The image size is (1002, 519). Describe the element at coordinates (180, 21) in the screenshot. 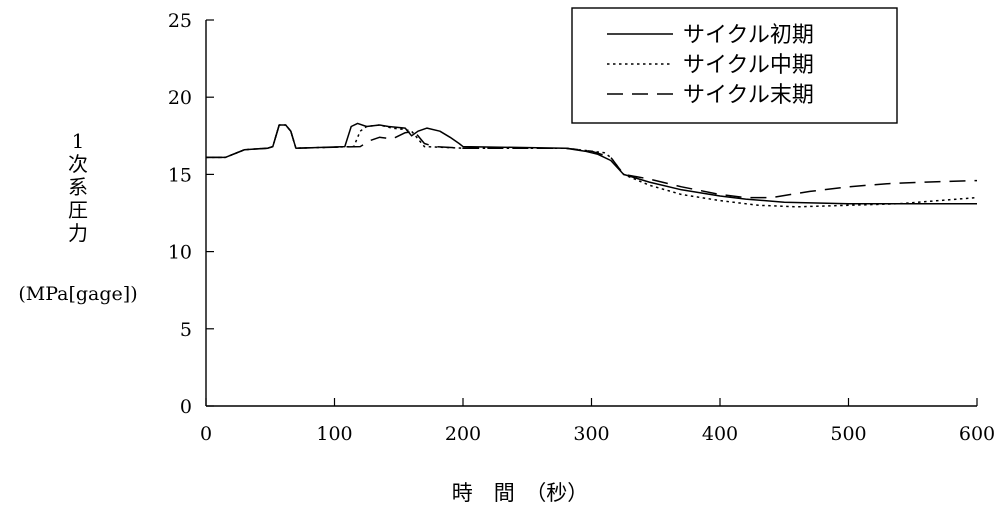

I see `y-tick-label: 25` at that location.